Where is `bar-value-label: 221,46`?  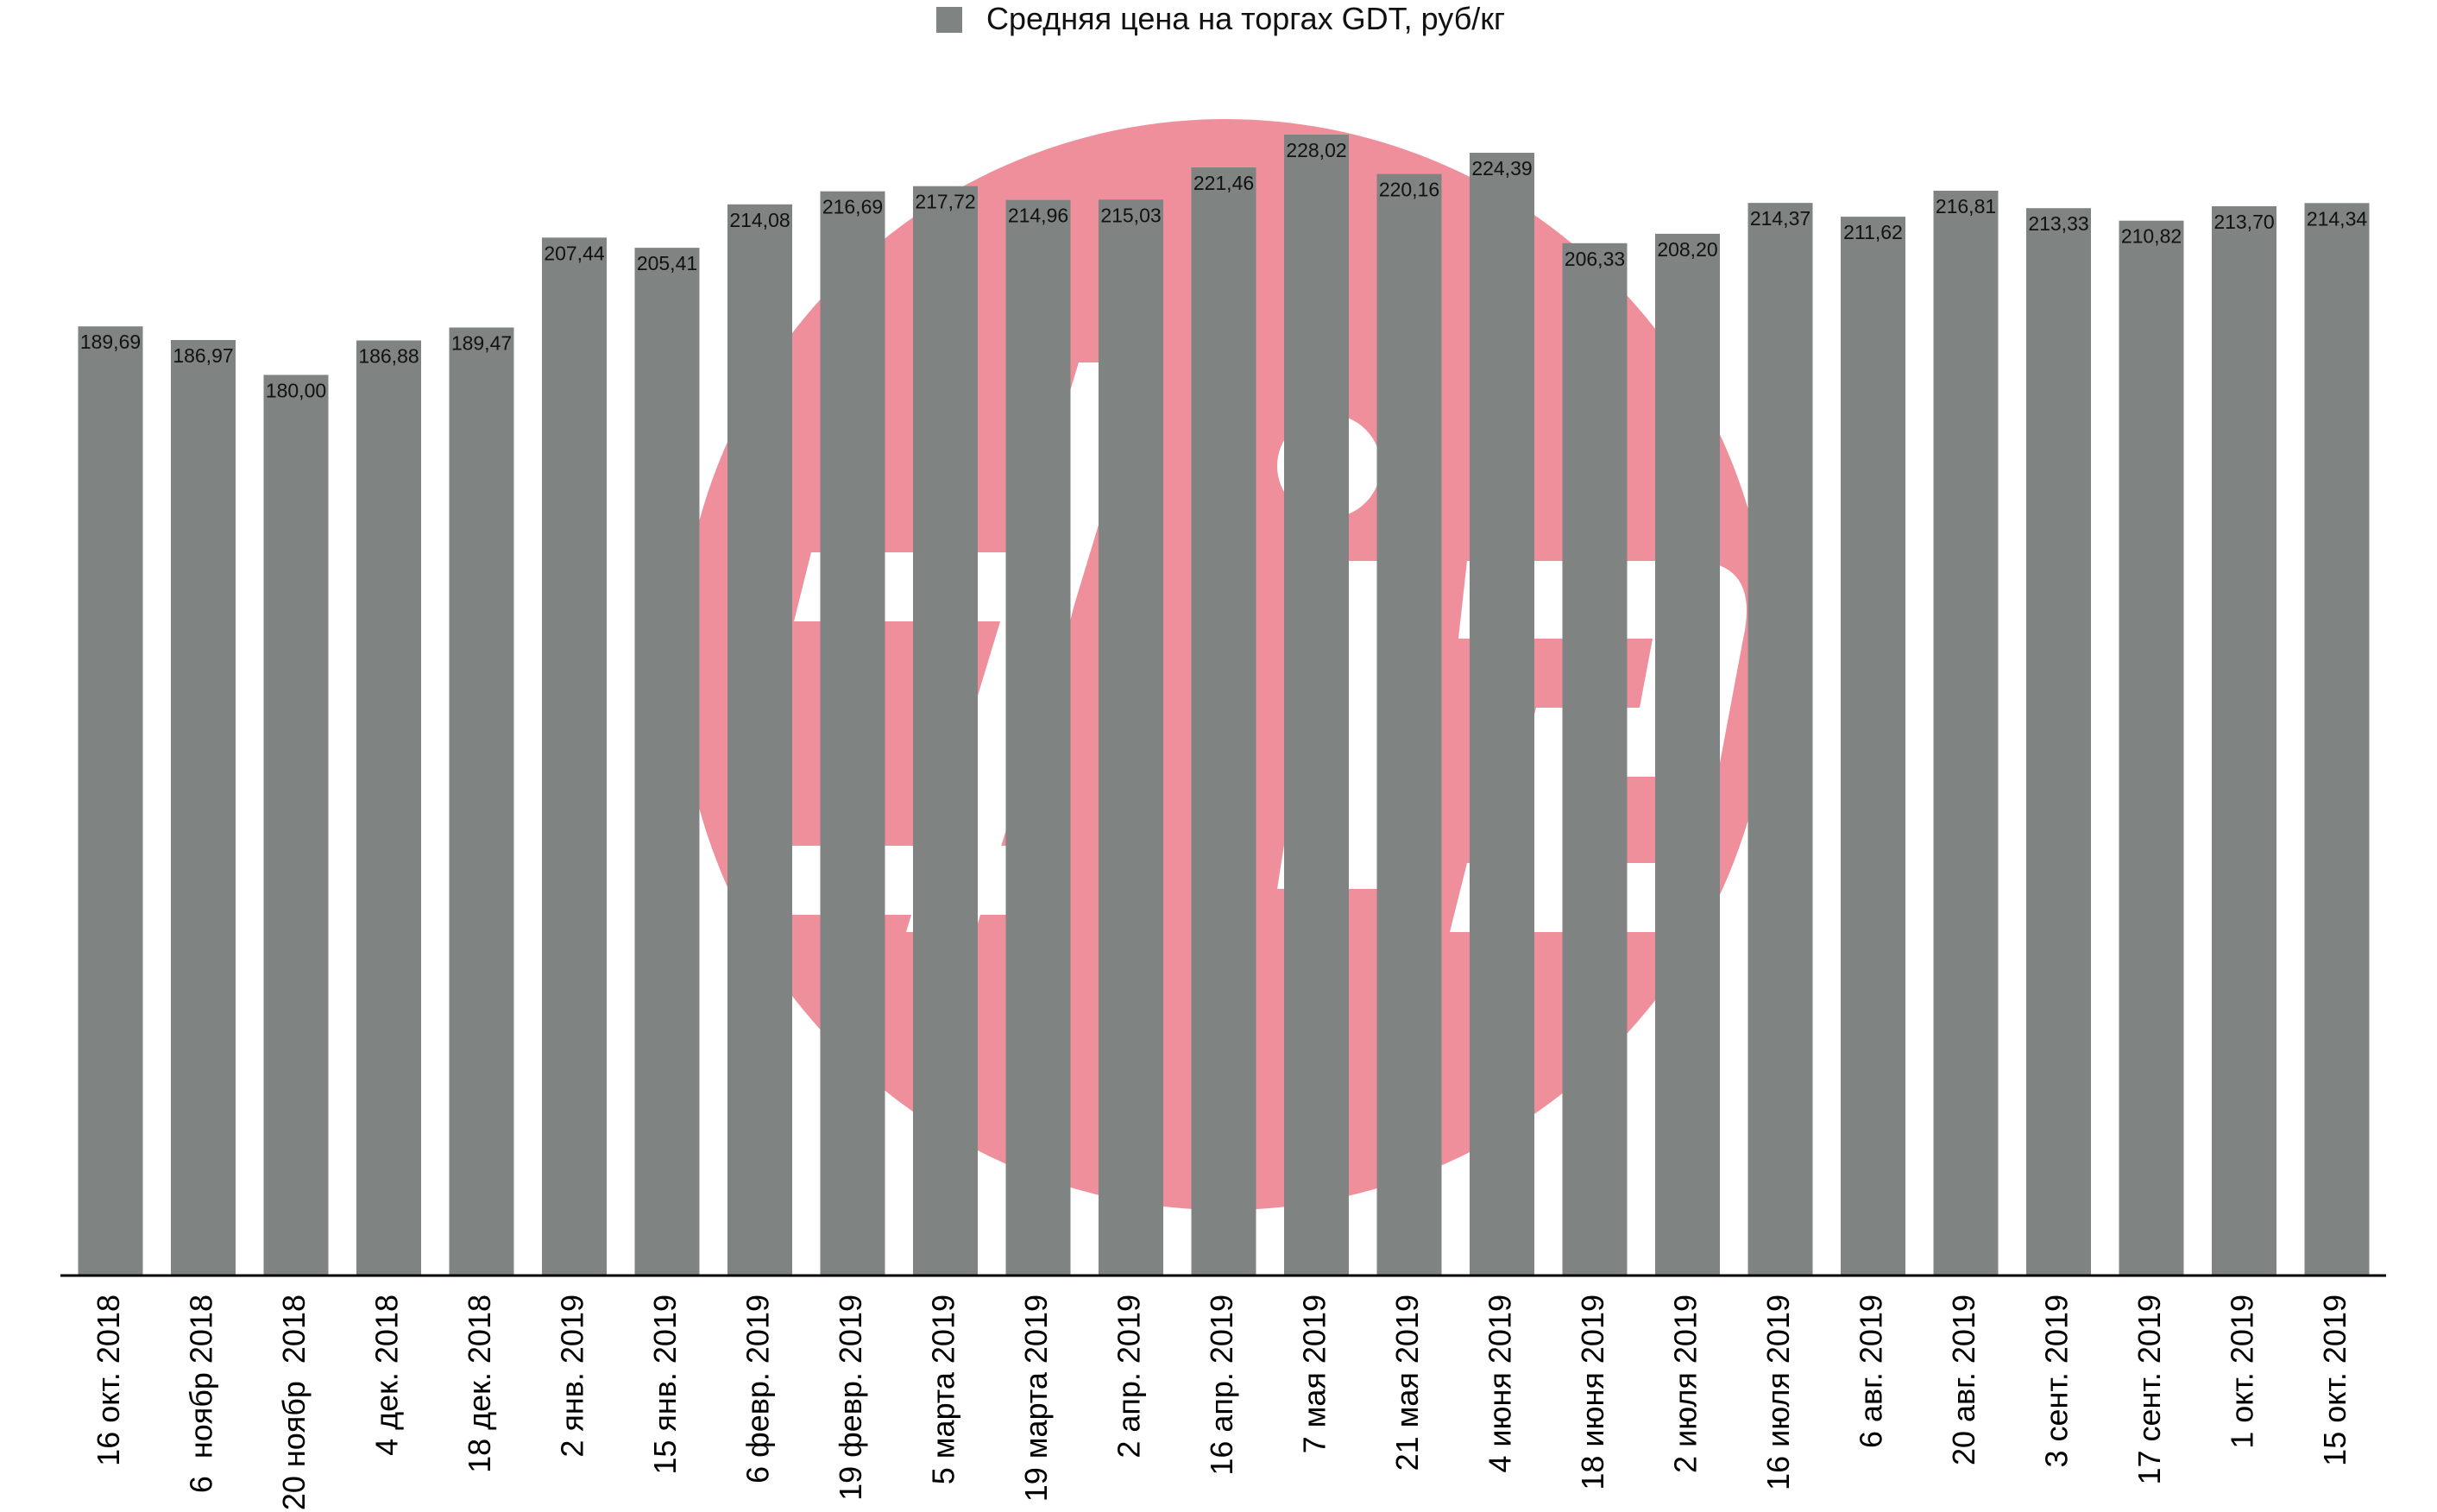
bar-value-label: 221,46 is located at coordinates (1223, 183).